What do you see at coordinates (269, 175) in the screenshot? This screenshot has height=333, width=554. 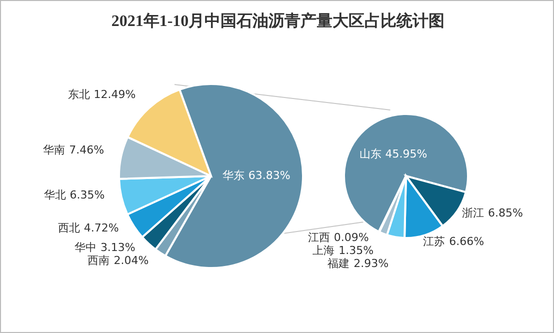 I see `data-label: 63.83%` at bounding box center [269, 175].